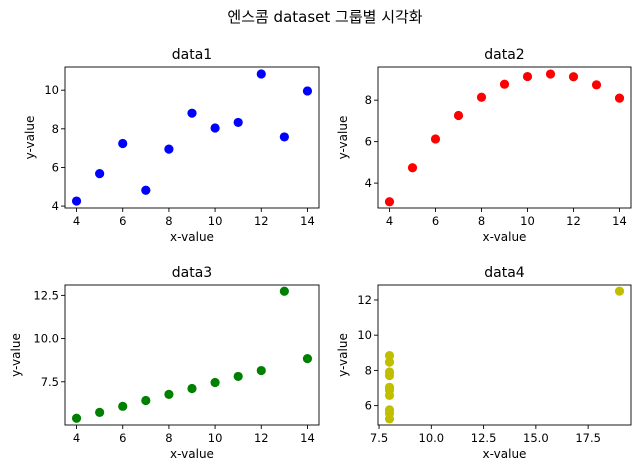 The width and height of the screenshot is (640, 475). What do you see at coordinates (504, 355) in the screenshot?
I see `subplot-4-frame` at bounding box center [504, 355].